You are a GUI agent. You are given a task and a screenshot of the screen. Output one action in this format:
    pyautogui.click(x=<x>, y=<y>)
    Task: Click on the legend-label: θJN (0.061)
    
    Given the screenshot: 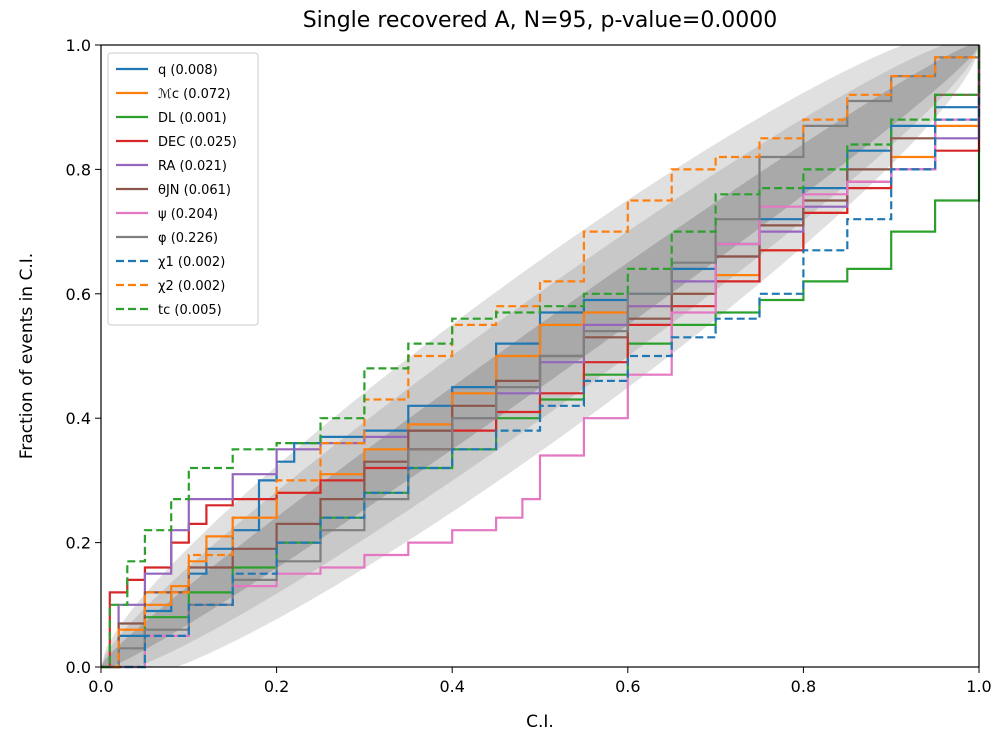 What is the action you would take?
    pyautogui.click(x=194, y=190)
    